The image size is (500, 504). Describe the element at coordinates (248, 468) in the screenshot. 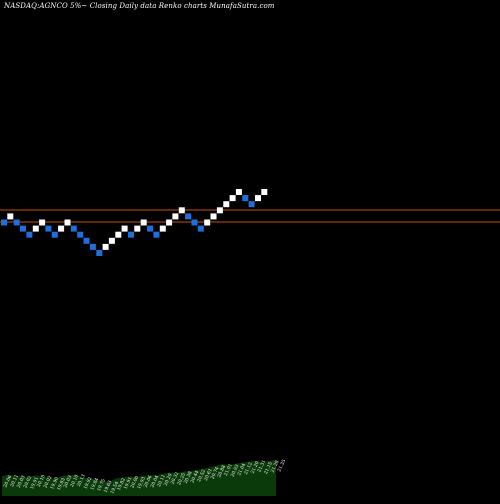

I see `footer-label: 21.12` at that location.